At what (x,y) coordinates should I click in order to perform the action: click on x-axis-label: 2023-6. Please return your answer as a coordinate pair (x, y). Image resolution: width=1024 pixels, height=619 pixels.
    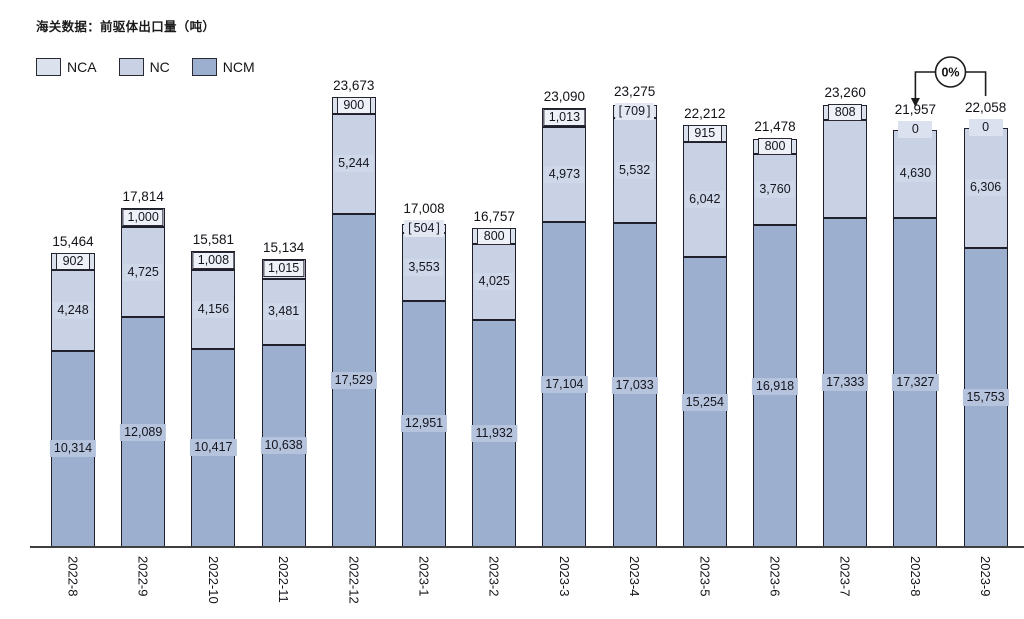
    Looking at the image, I should click on (775, 576).